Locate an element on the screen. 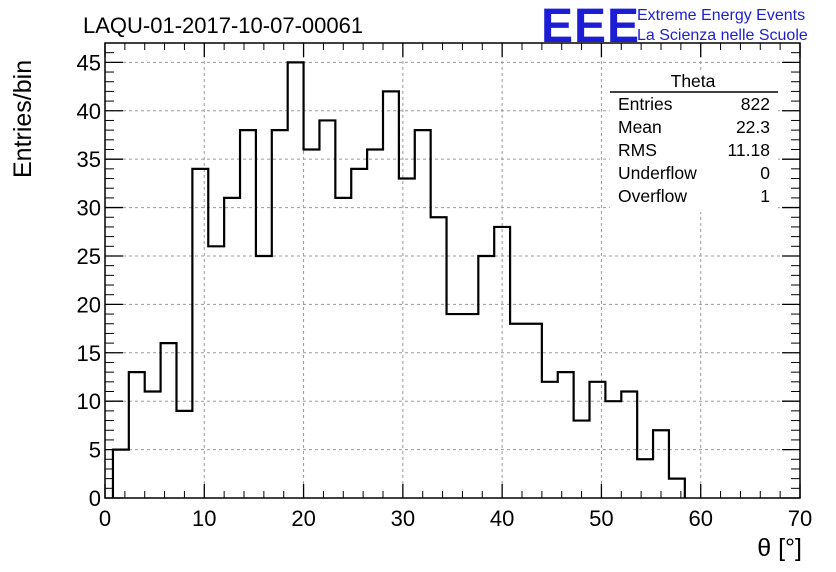 This screenshot has width=836, height=572. y-tick-label: 5 is located at coordinates (95, 450).